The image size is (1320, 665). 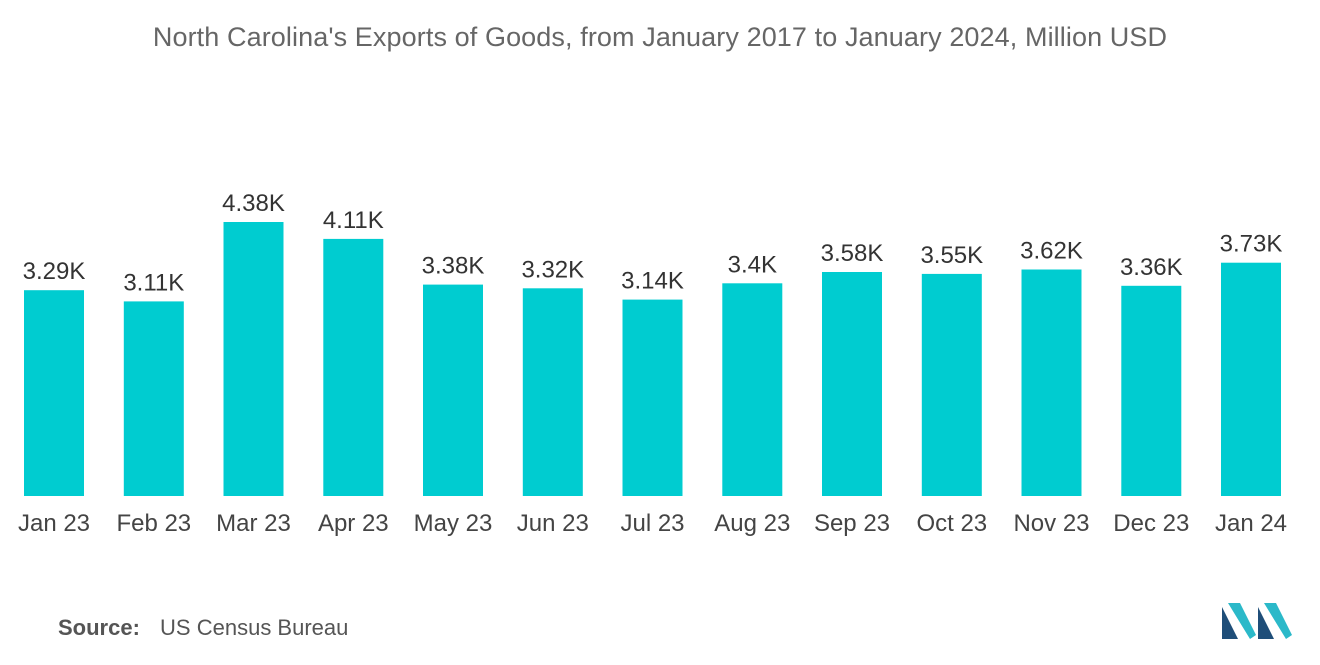 What do you see at coordinates (453, 266) in the screenshot?
I see `data-label: 3.38K` at bounding box center [453, 266].